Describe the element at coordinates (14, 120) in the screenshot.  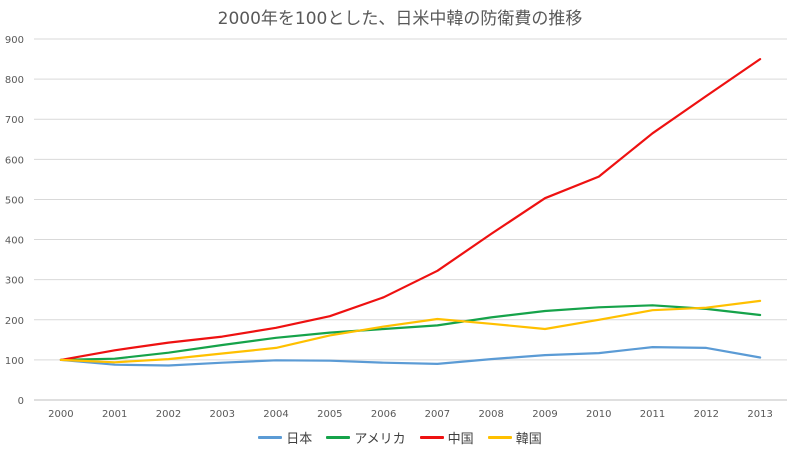
I see `y-tick-label: 700` at that location.